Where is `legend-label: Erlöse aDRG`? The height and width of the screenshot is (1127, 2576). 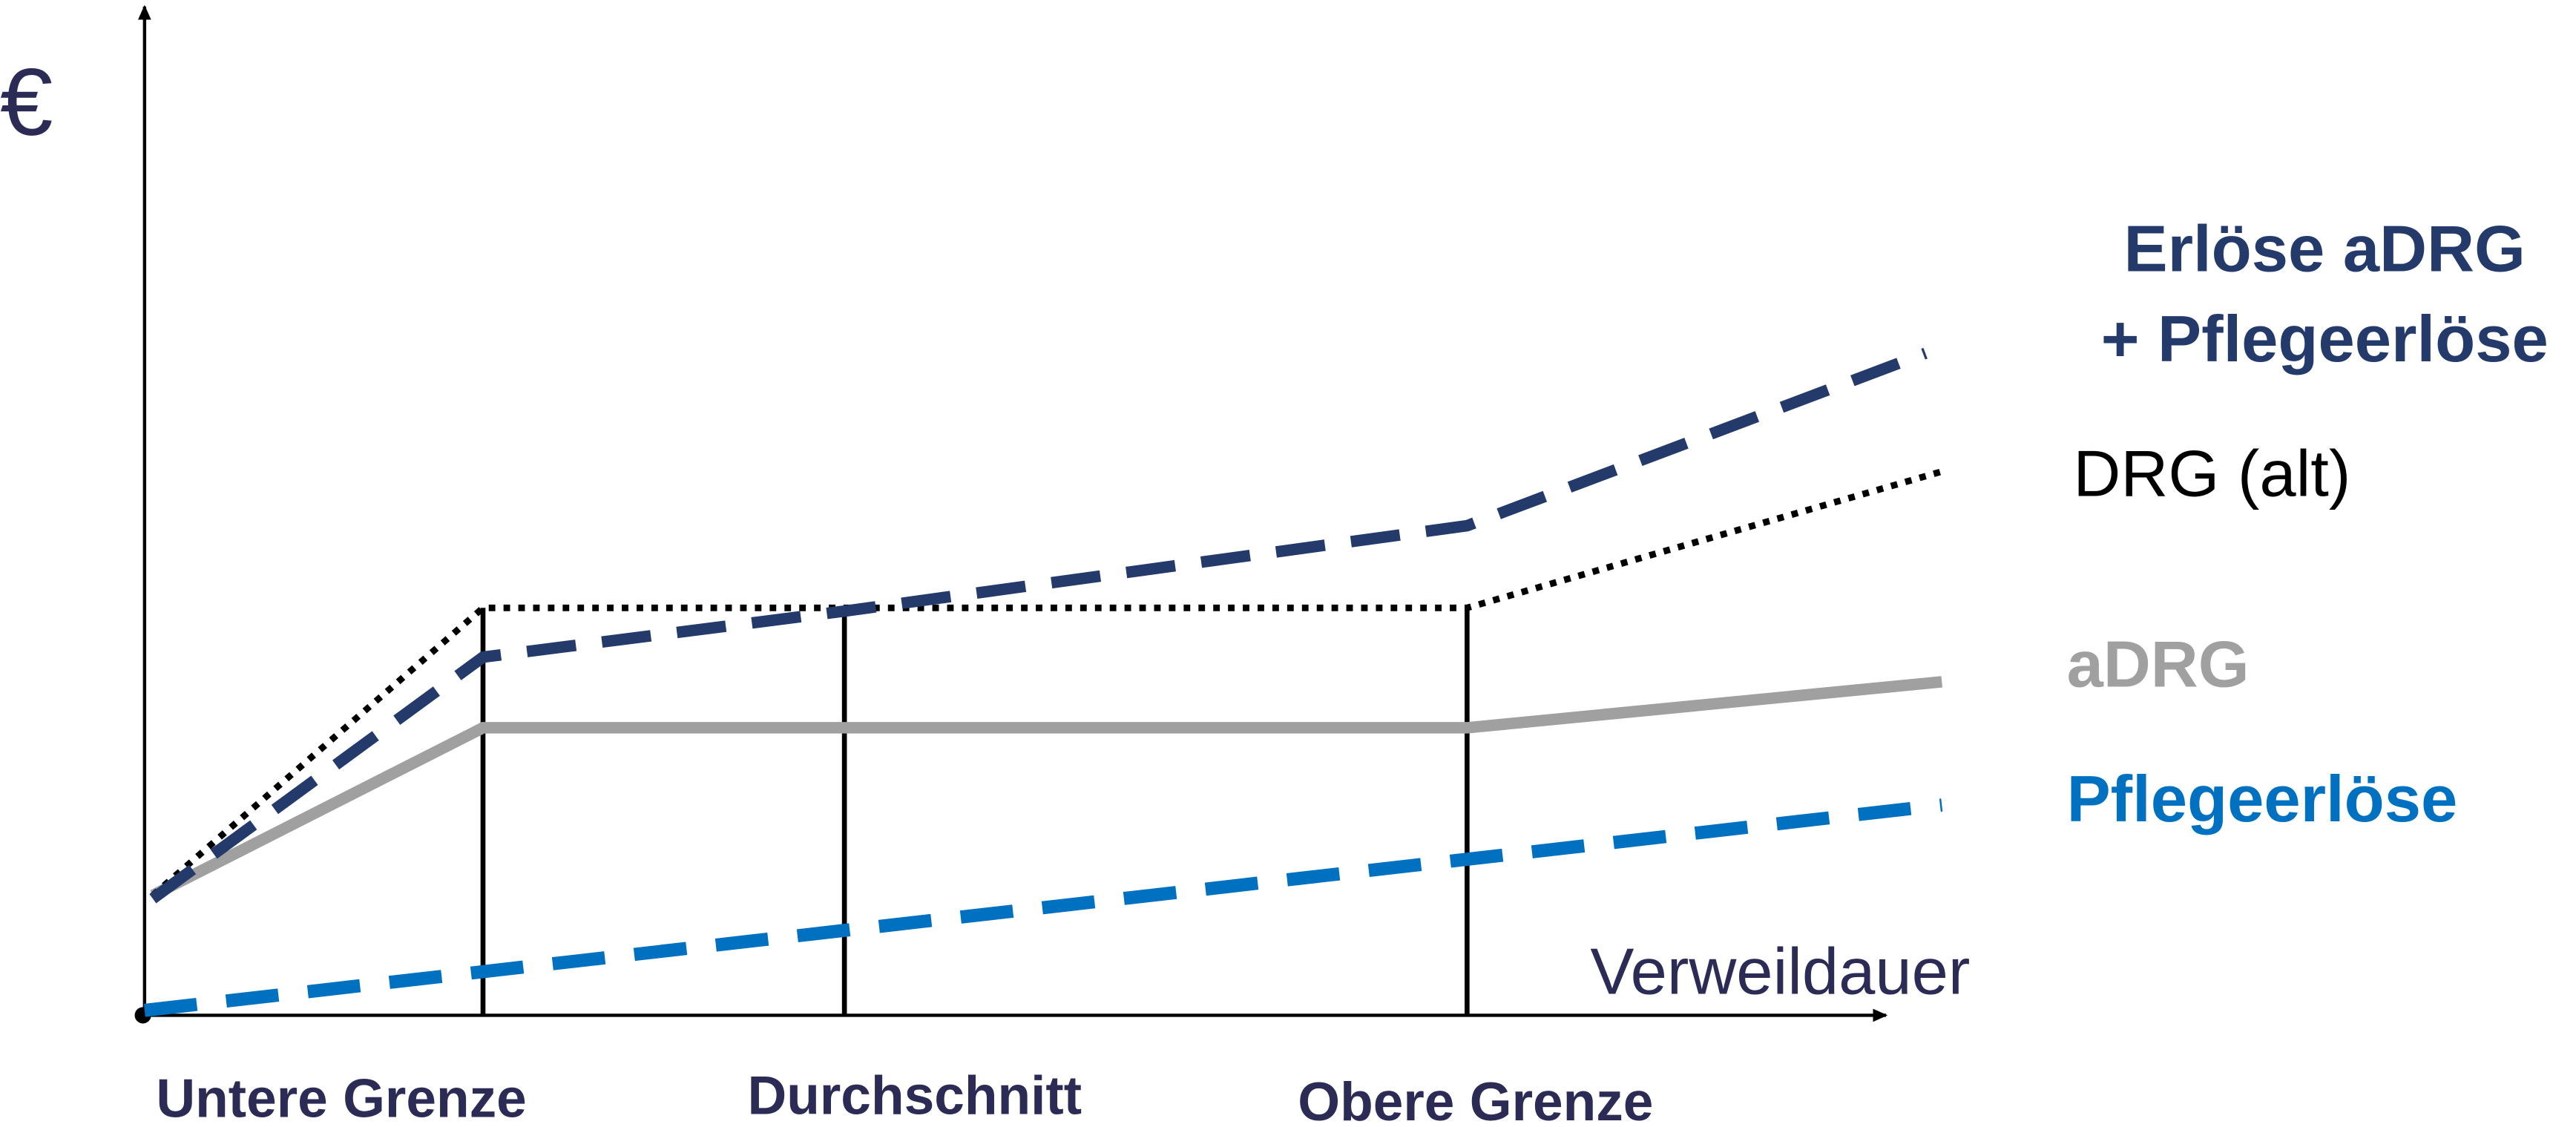 legend-label: Erlöse aDRG is located at coordinates (2325, 248).